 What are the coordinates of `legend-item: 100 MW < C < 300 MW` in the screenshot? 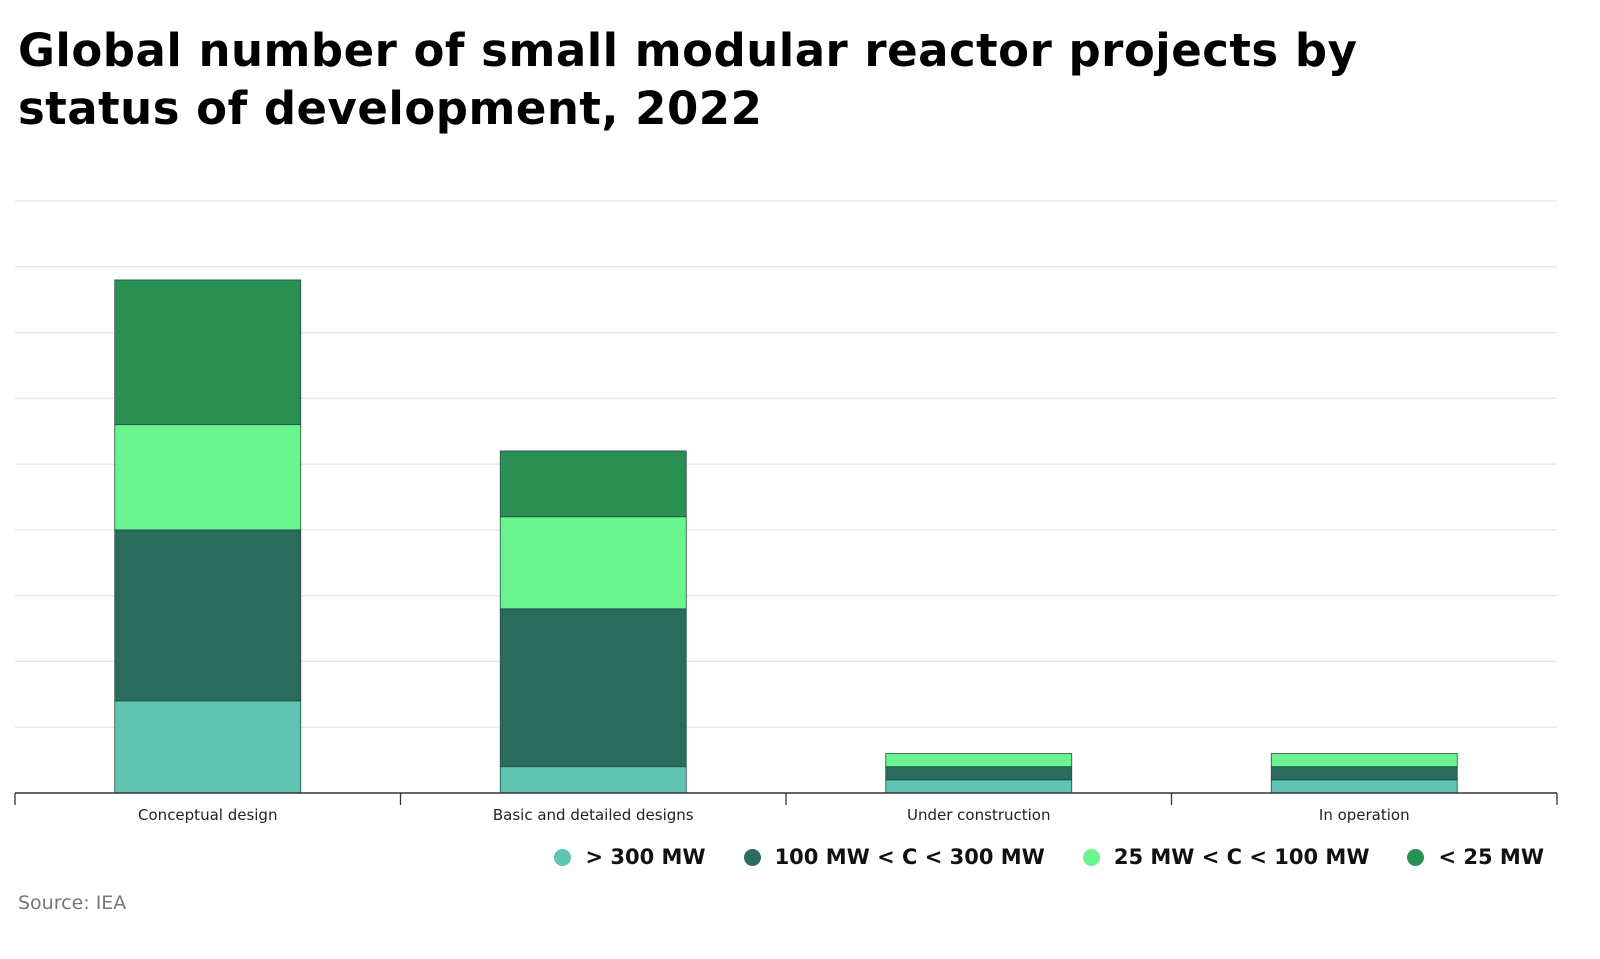 It's located at (894, 857).